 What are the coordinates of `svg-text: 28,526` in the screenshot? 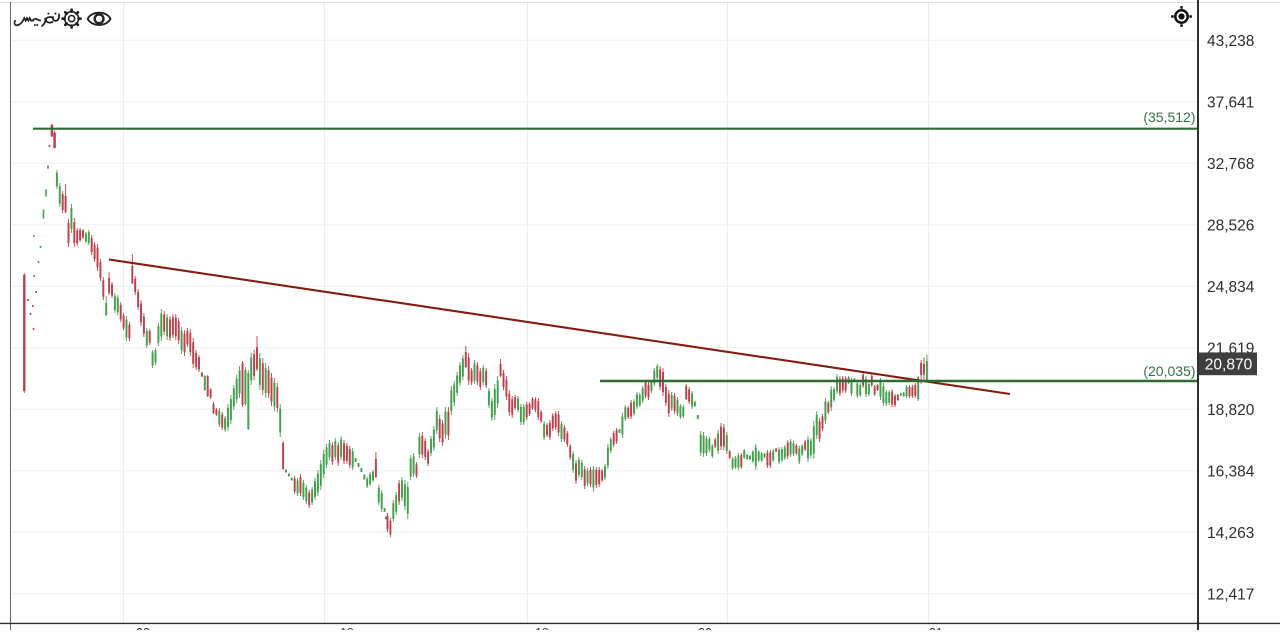 It's located at (1230, 226).